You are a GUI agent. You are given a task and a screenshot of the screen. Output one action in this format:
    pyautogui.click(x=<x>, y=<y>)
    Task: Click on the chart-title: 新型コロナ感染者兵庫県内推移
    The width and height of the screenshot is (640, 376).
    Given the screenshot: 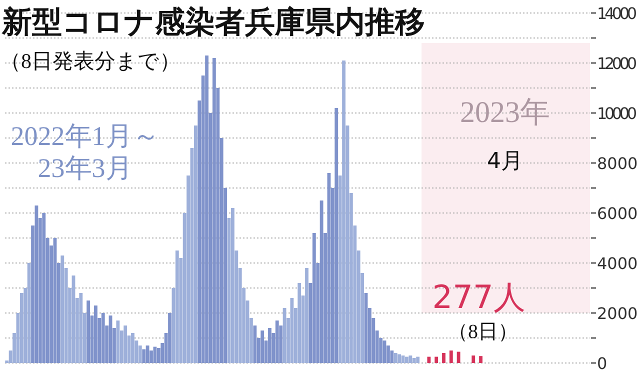 What is the action you would take?
    pyautogui.click(x=213, y=22)
    